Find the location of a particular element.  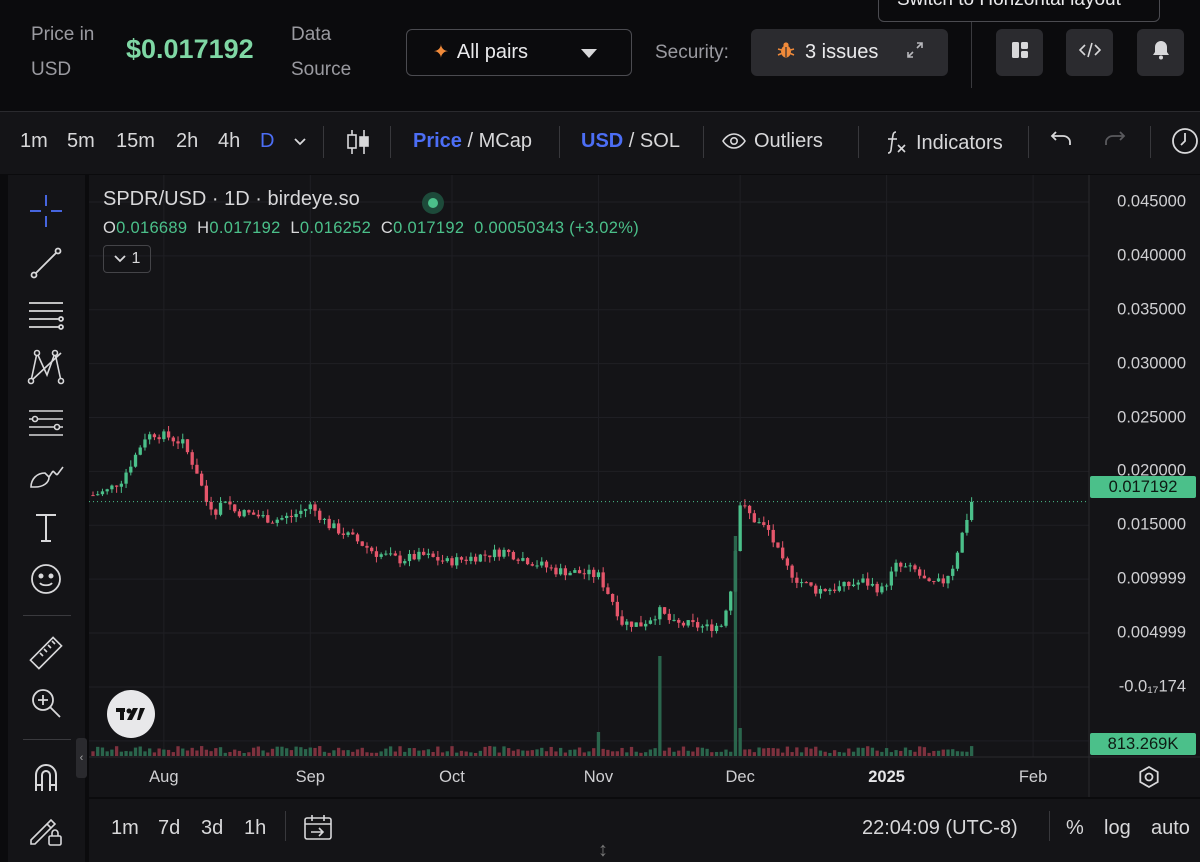

undo-icon is located at coordinates (1061, 142).